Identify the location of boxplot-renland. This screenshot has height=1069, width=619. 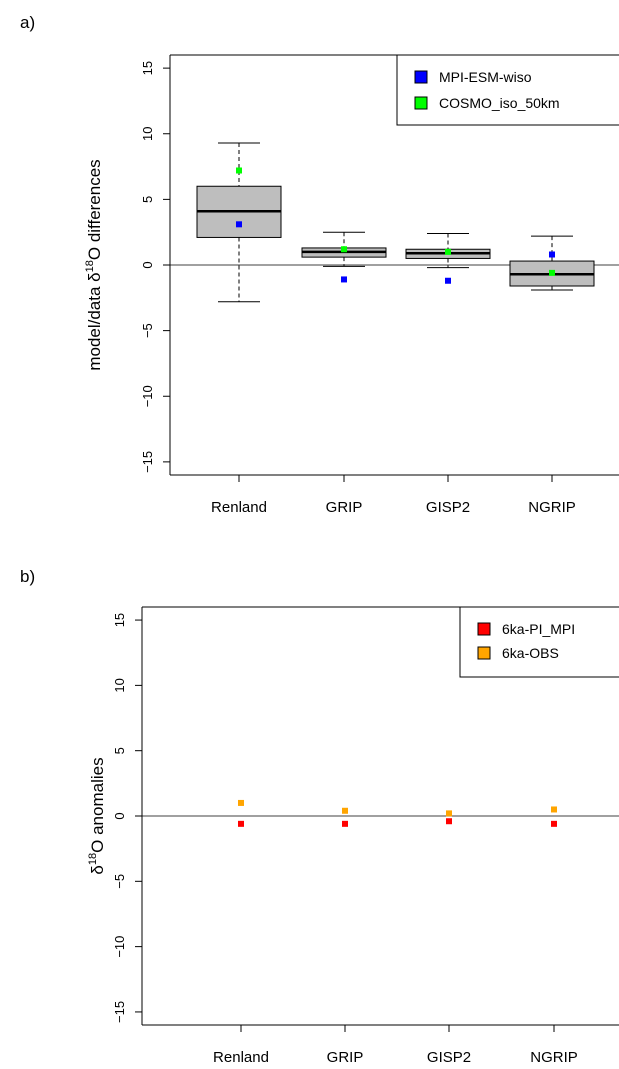
(239, 222).